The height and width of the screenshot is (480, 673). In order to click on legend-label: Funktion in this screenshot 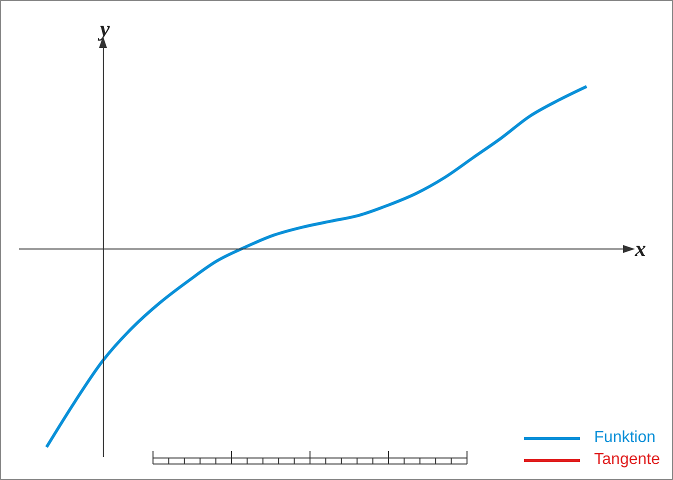, I will do `click(625, 438)`.